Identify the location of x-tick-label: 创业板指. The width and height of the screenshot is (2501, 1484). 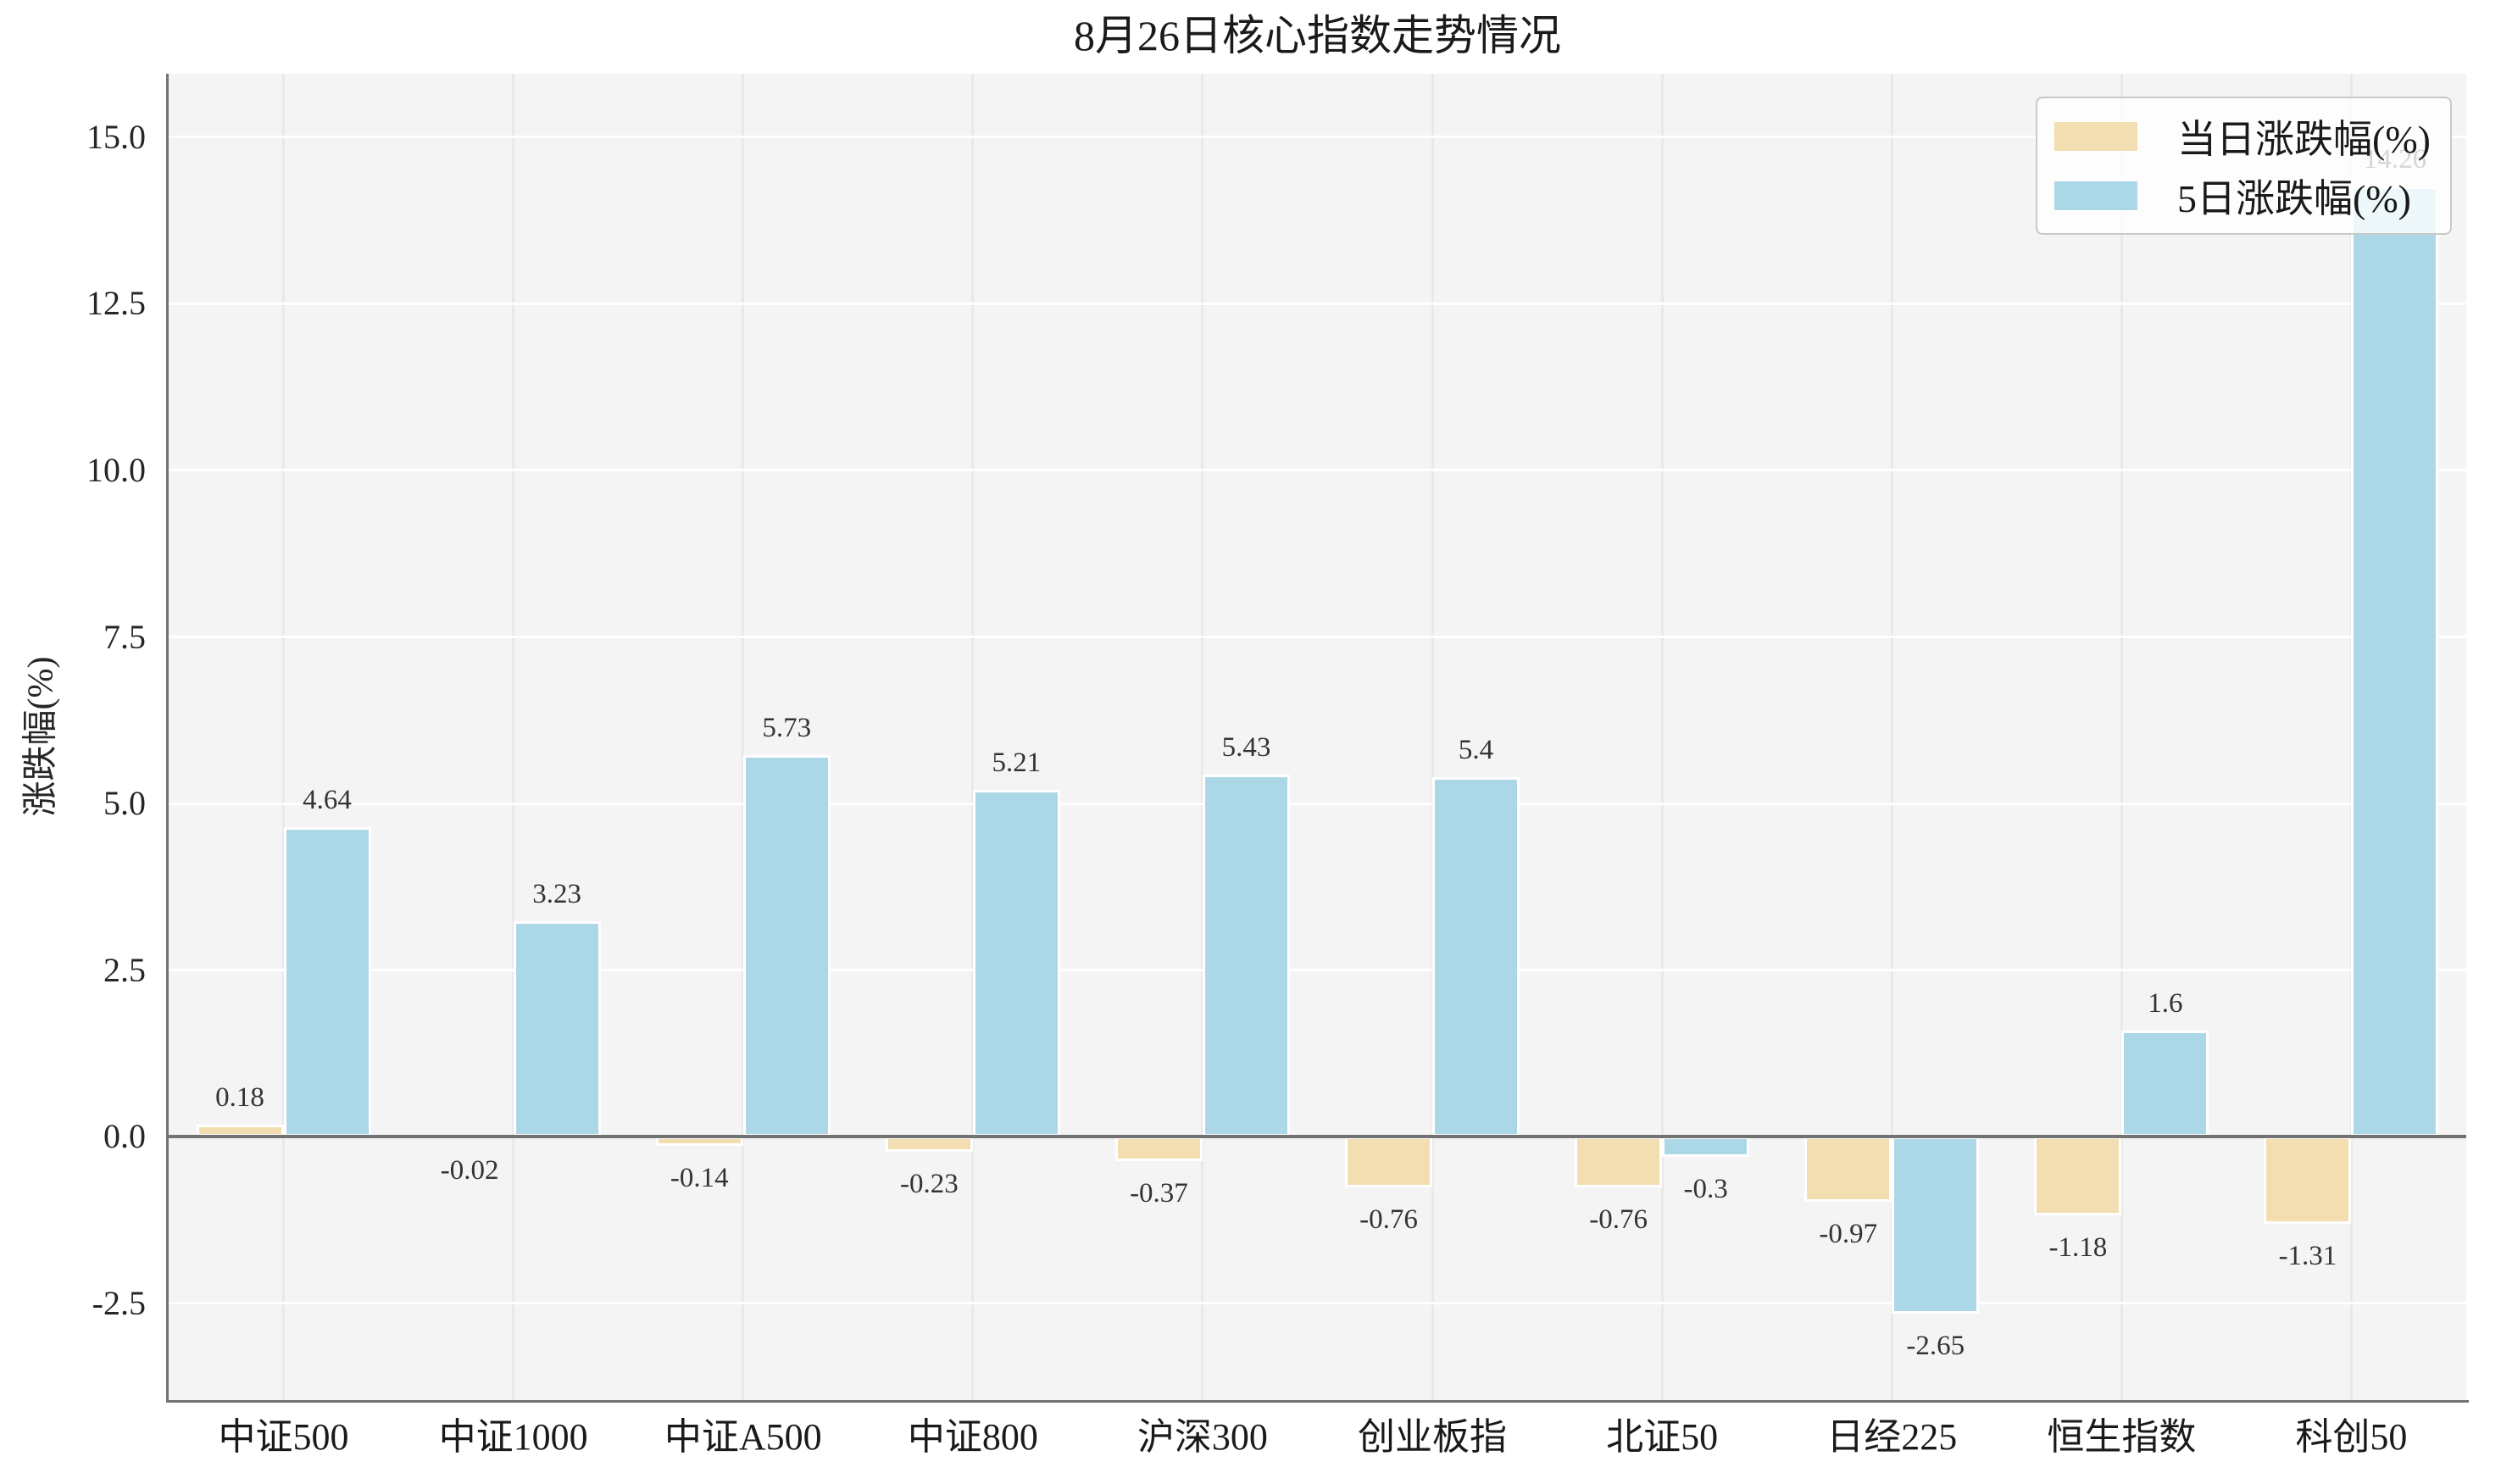
(1433, 1437).